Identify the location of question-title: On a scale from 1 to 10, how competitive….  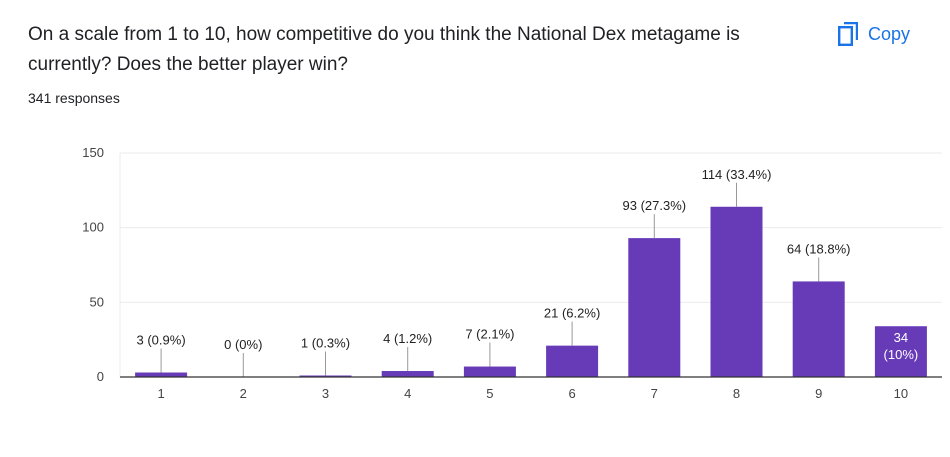
(384, 49).